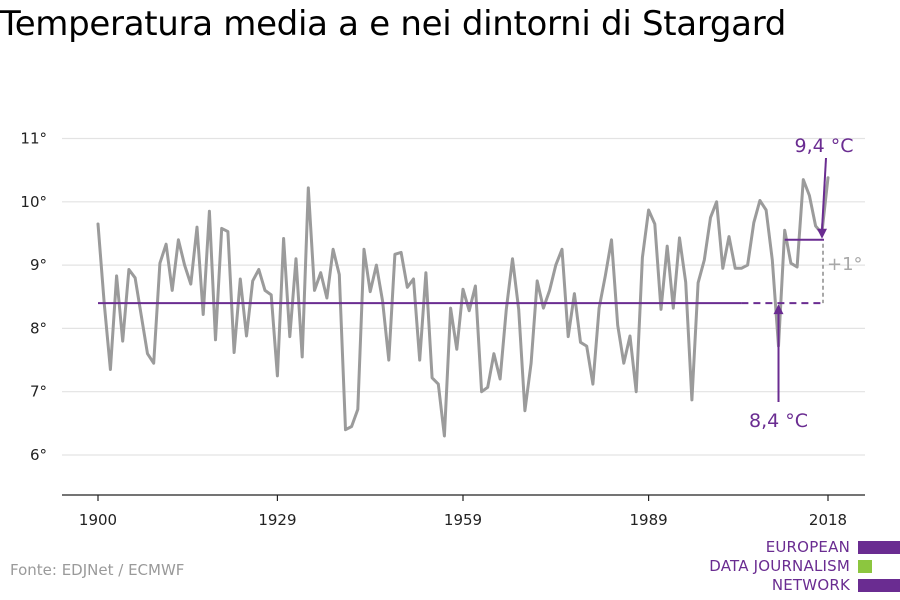  Describe the element at coordinates (38, 328) in the screenshot. I see `y-tick-label: 8°` at that location.